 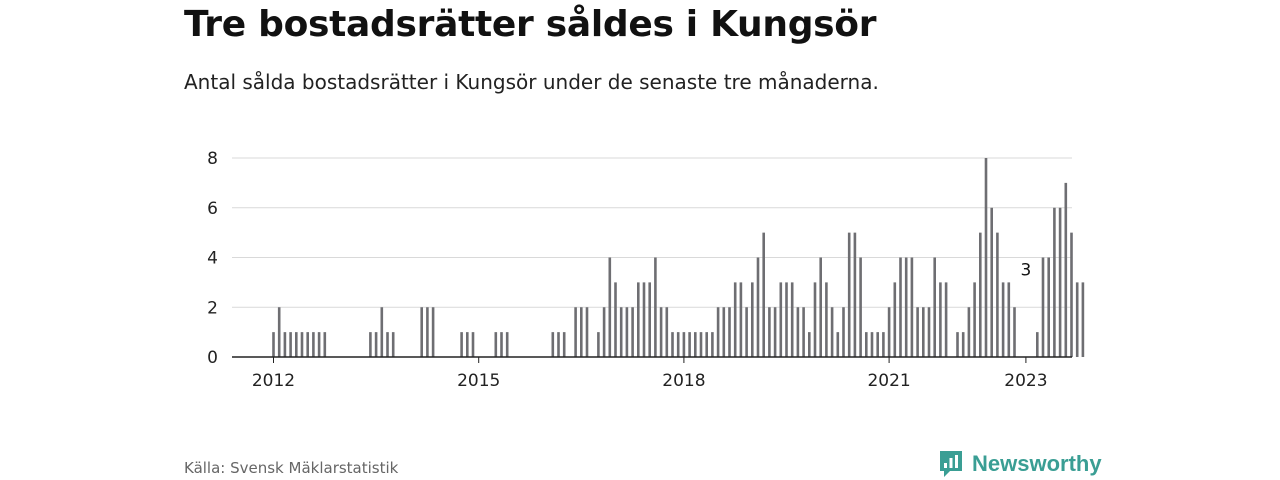 What do you see at coordinates (951, 464) in the screenshot?
I see `newsworthy-logo-icon` at bounding box center [951, 464].